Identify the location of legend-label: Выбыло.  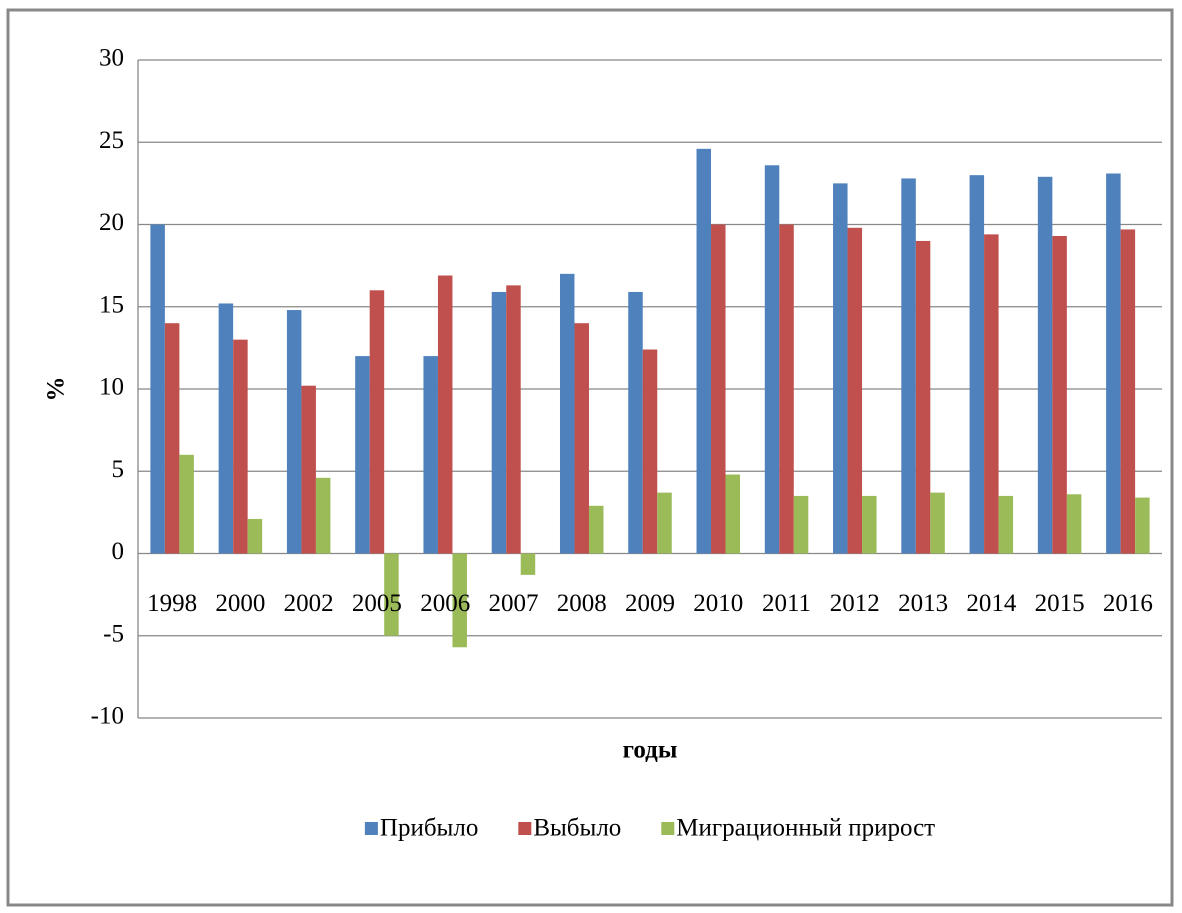
(577, 828).